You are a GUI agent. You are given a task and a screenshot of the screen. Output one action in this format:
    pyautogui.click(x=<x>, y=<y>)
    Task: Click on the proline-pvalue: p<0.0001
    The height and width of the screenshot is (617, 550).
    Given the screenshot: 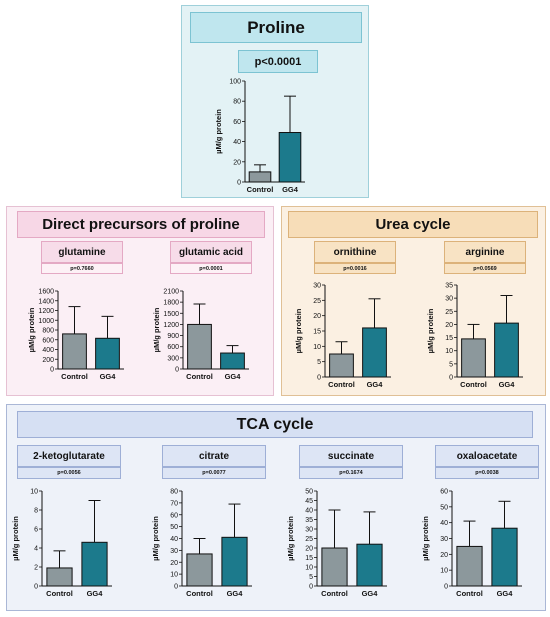 What is the action you would take?
    pyautogui.click(x=278, y=61)
    